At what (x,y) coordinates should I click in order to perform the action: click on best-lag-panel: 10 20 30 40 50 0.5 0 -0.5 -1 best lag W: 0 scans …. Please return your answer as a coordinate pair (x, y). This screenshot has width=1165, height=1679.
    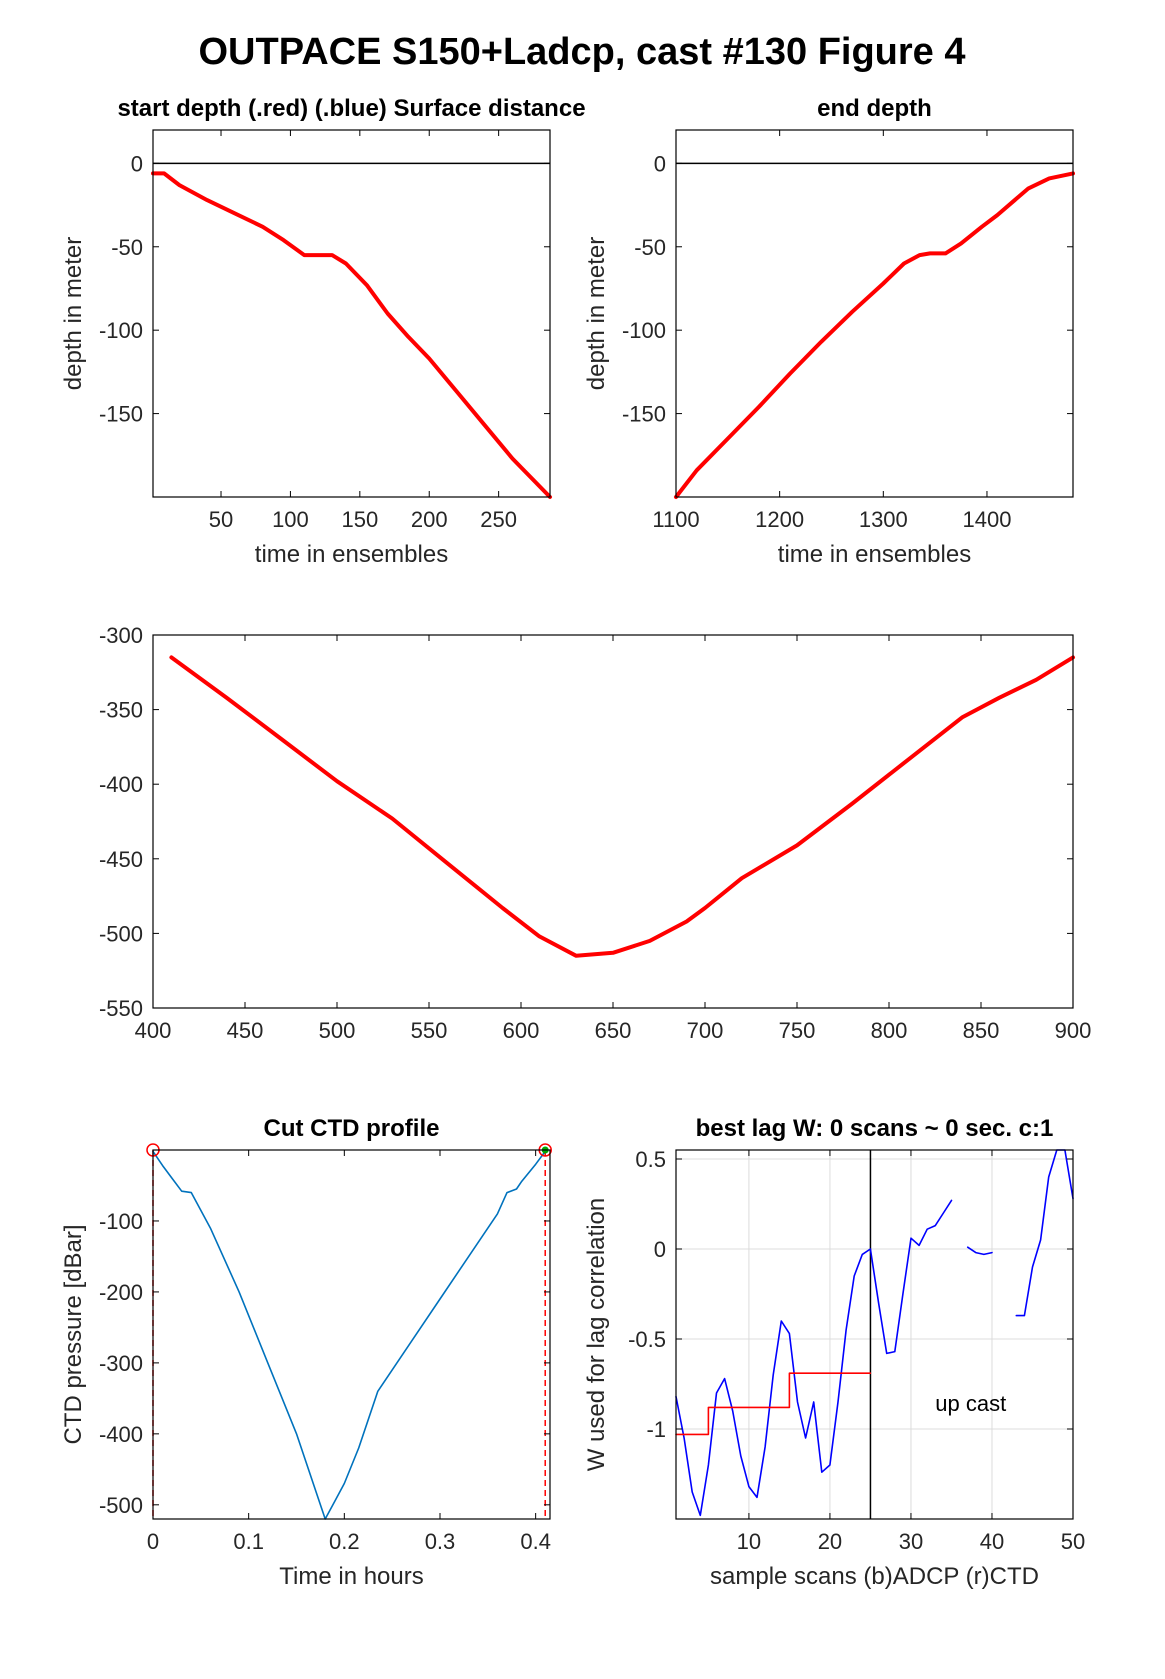
    Looking at the image, I should click on (834, 1352).